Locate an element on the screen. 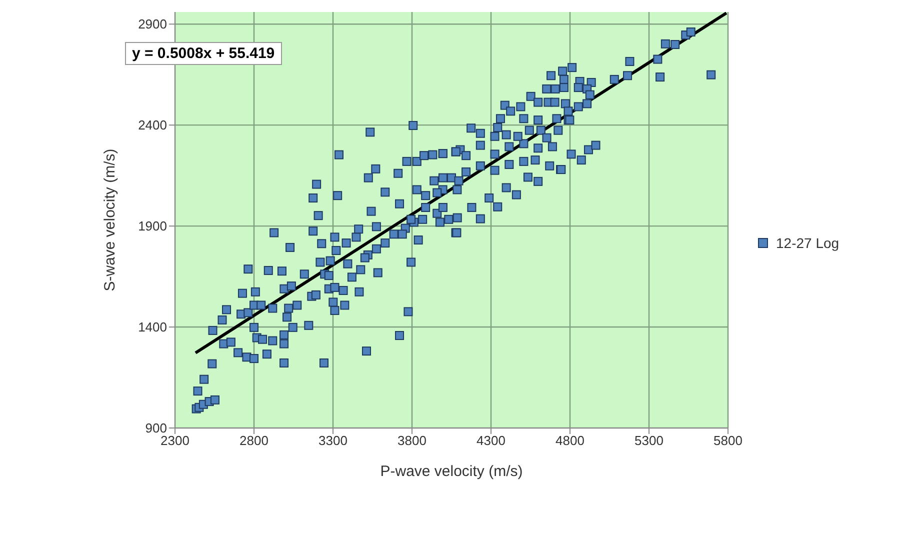  x-tick-label: 2300 is located at coordinates (175, 440).